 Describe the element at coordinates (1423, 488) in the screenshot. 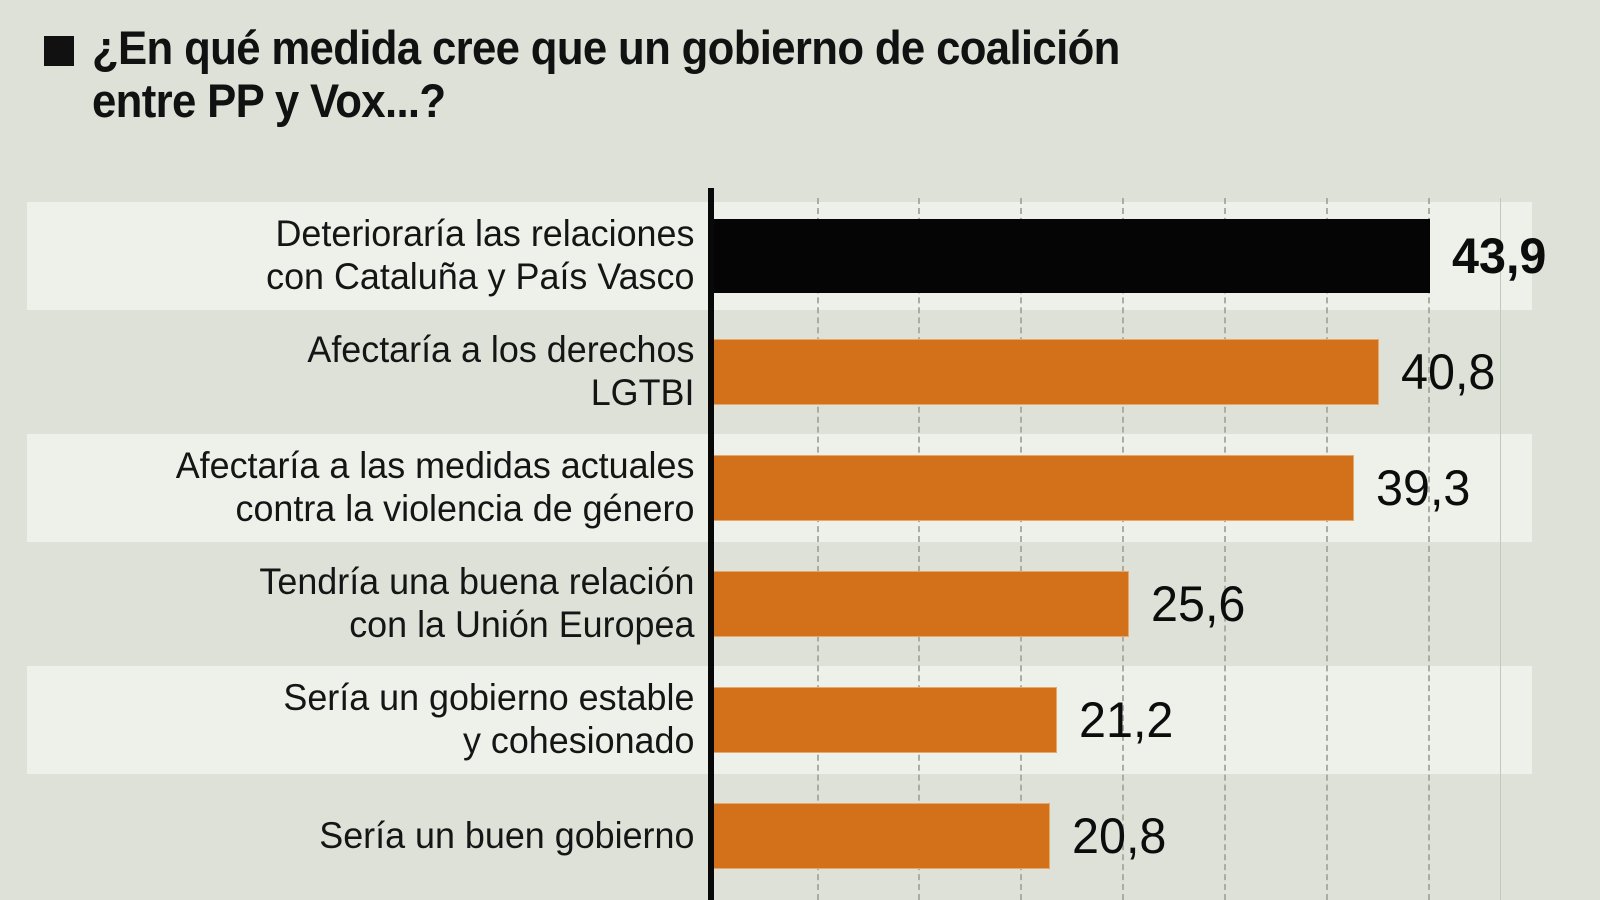

I see `bar-value-label: 39,3` at that location.